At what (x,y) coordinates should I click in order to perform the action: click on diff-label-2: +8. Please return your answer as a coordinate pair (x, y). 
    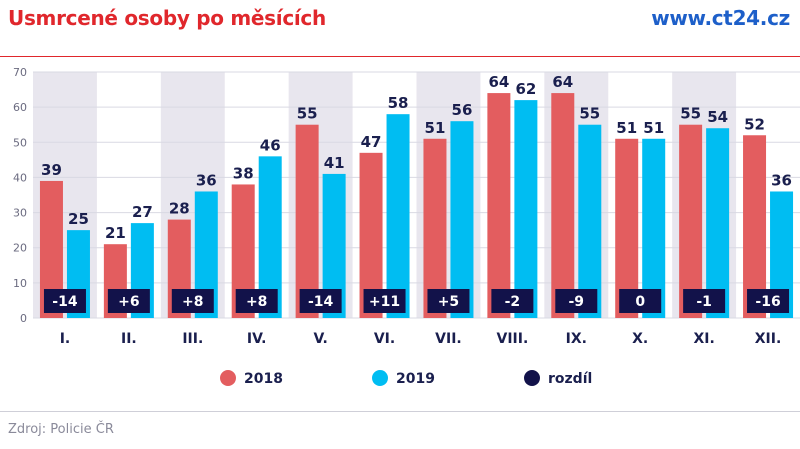
    Looking at the image, I should click on (192, 302).